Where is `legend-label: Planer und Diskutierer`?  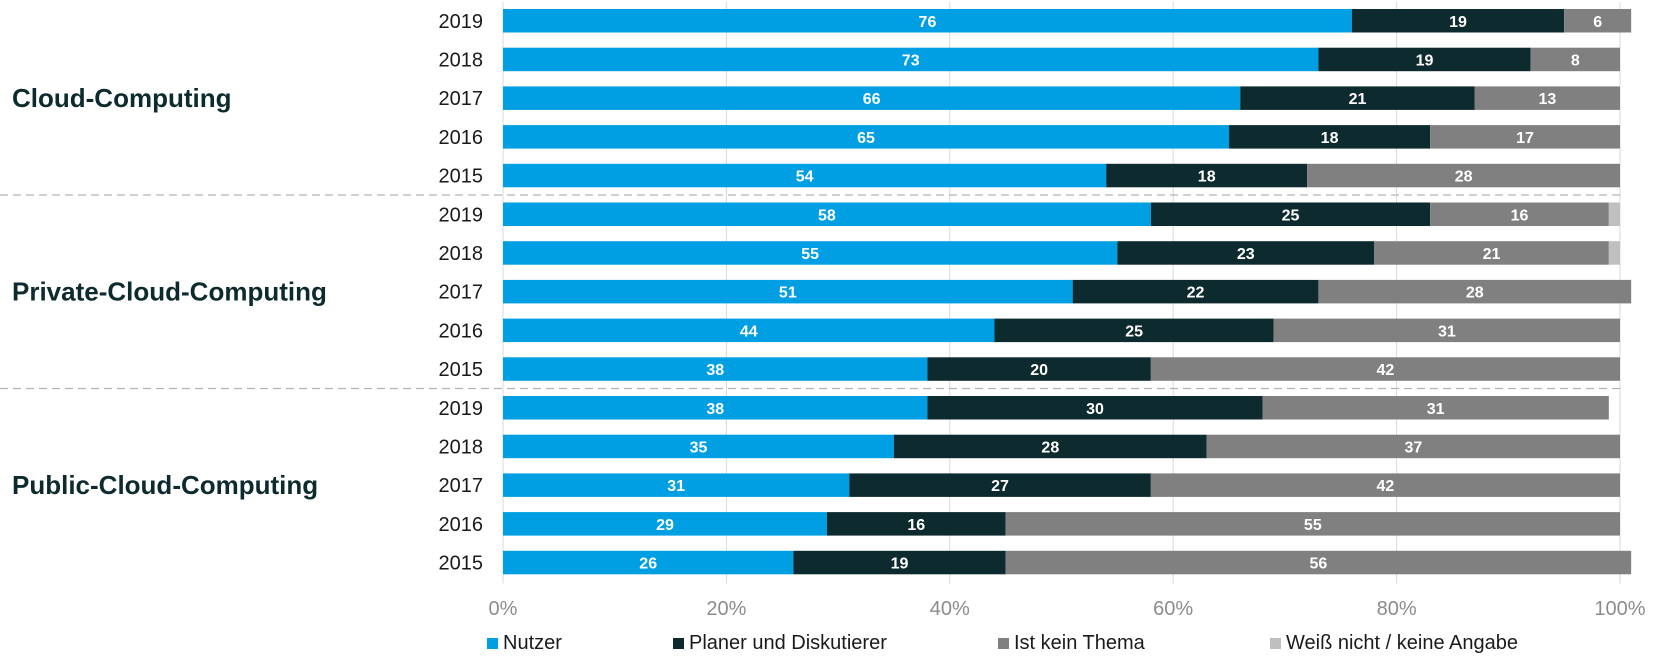
legend-label: Planer und Diskutierer is located at coordinates (788, 643).